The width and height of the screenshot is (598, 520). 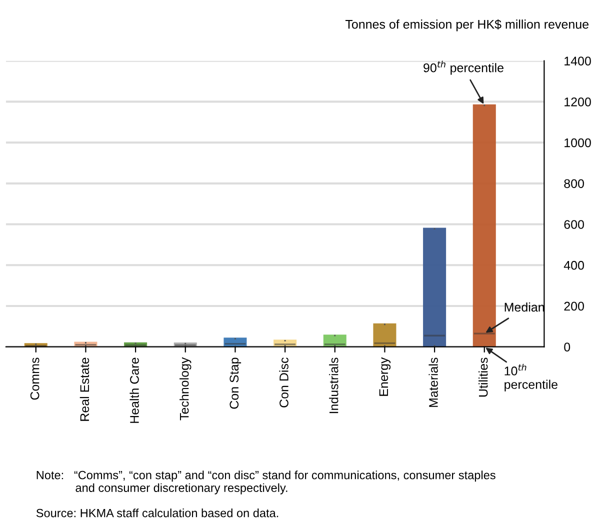 What do you see at coordinates (574, 224) in the screenshot?
I see `y-tick-label: 600` at bounding box center [574, 224].